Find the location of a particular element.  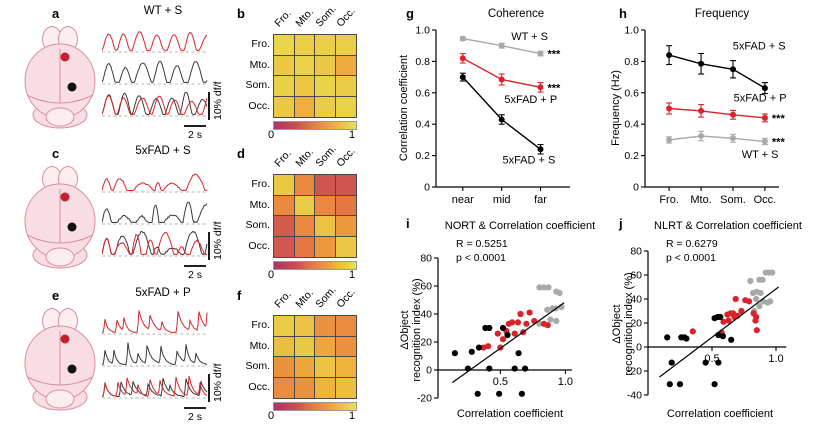

panel-title: WT + S is located at coordinates (163, 11).